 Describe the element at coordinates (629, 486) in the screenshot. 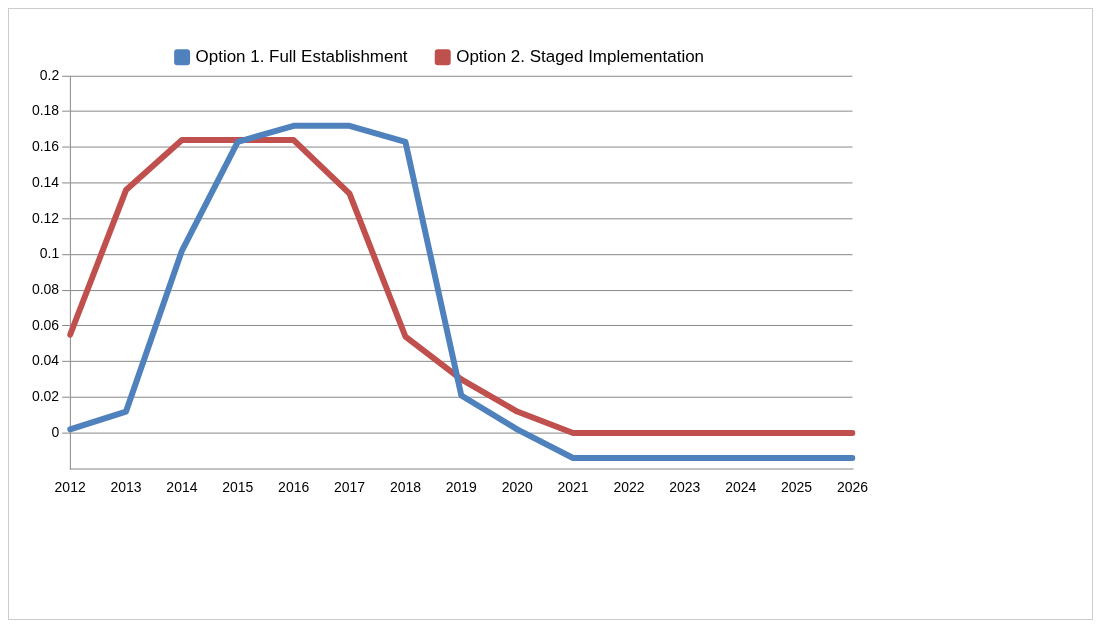

I see `x-tick-label: 2022` at that location.